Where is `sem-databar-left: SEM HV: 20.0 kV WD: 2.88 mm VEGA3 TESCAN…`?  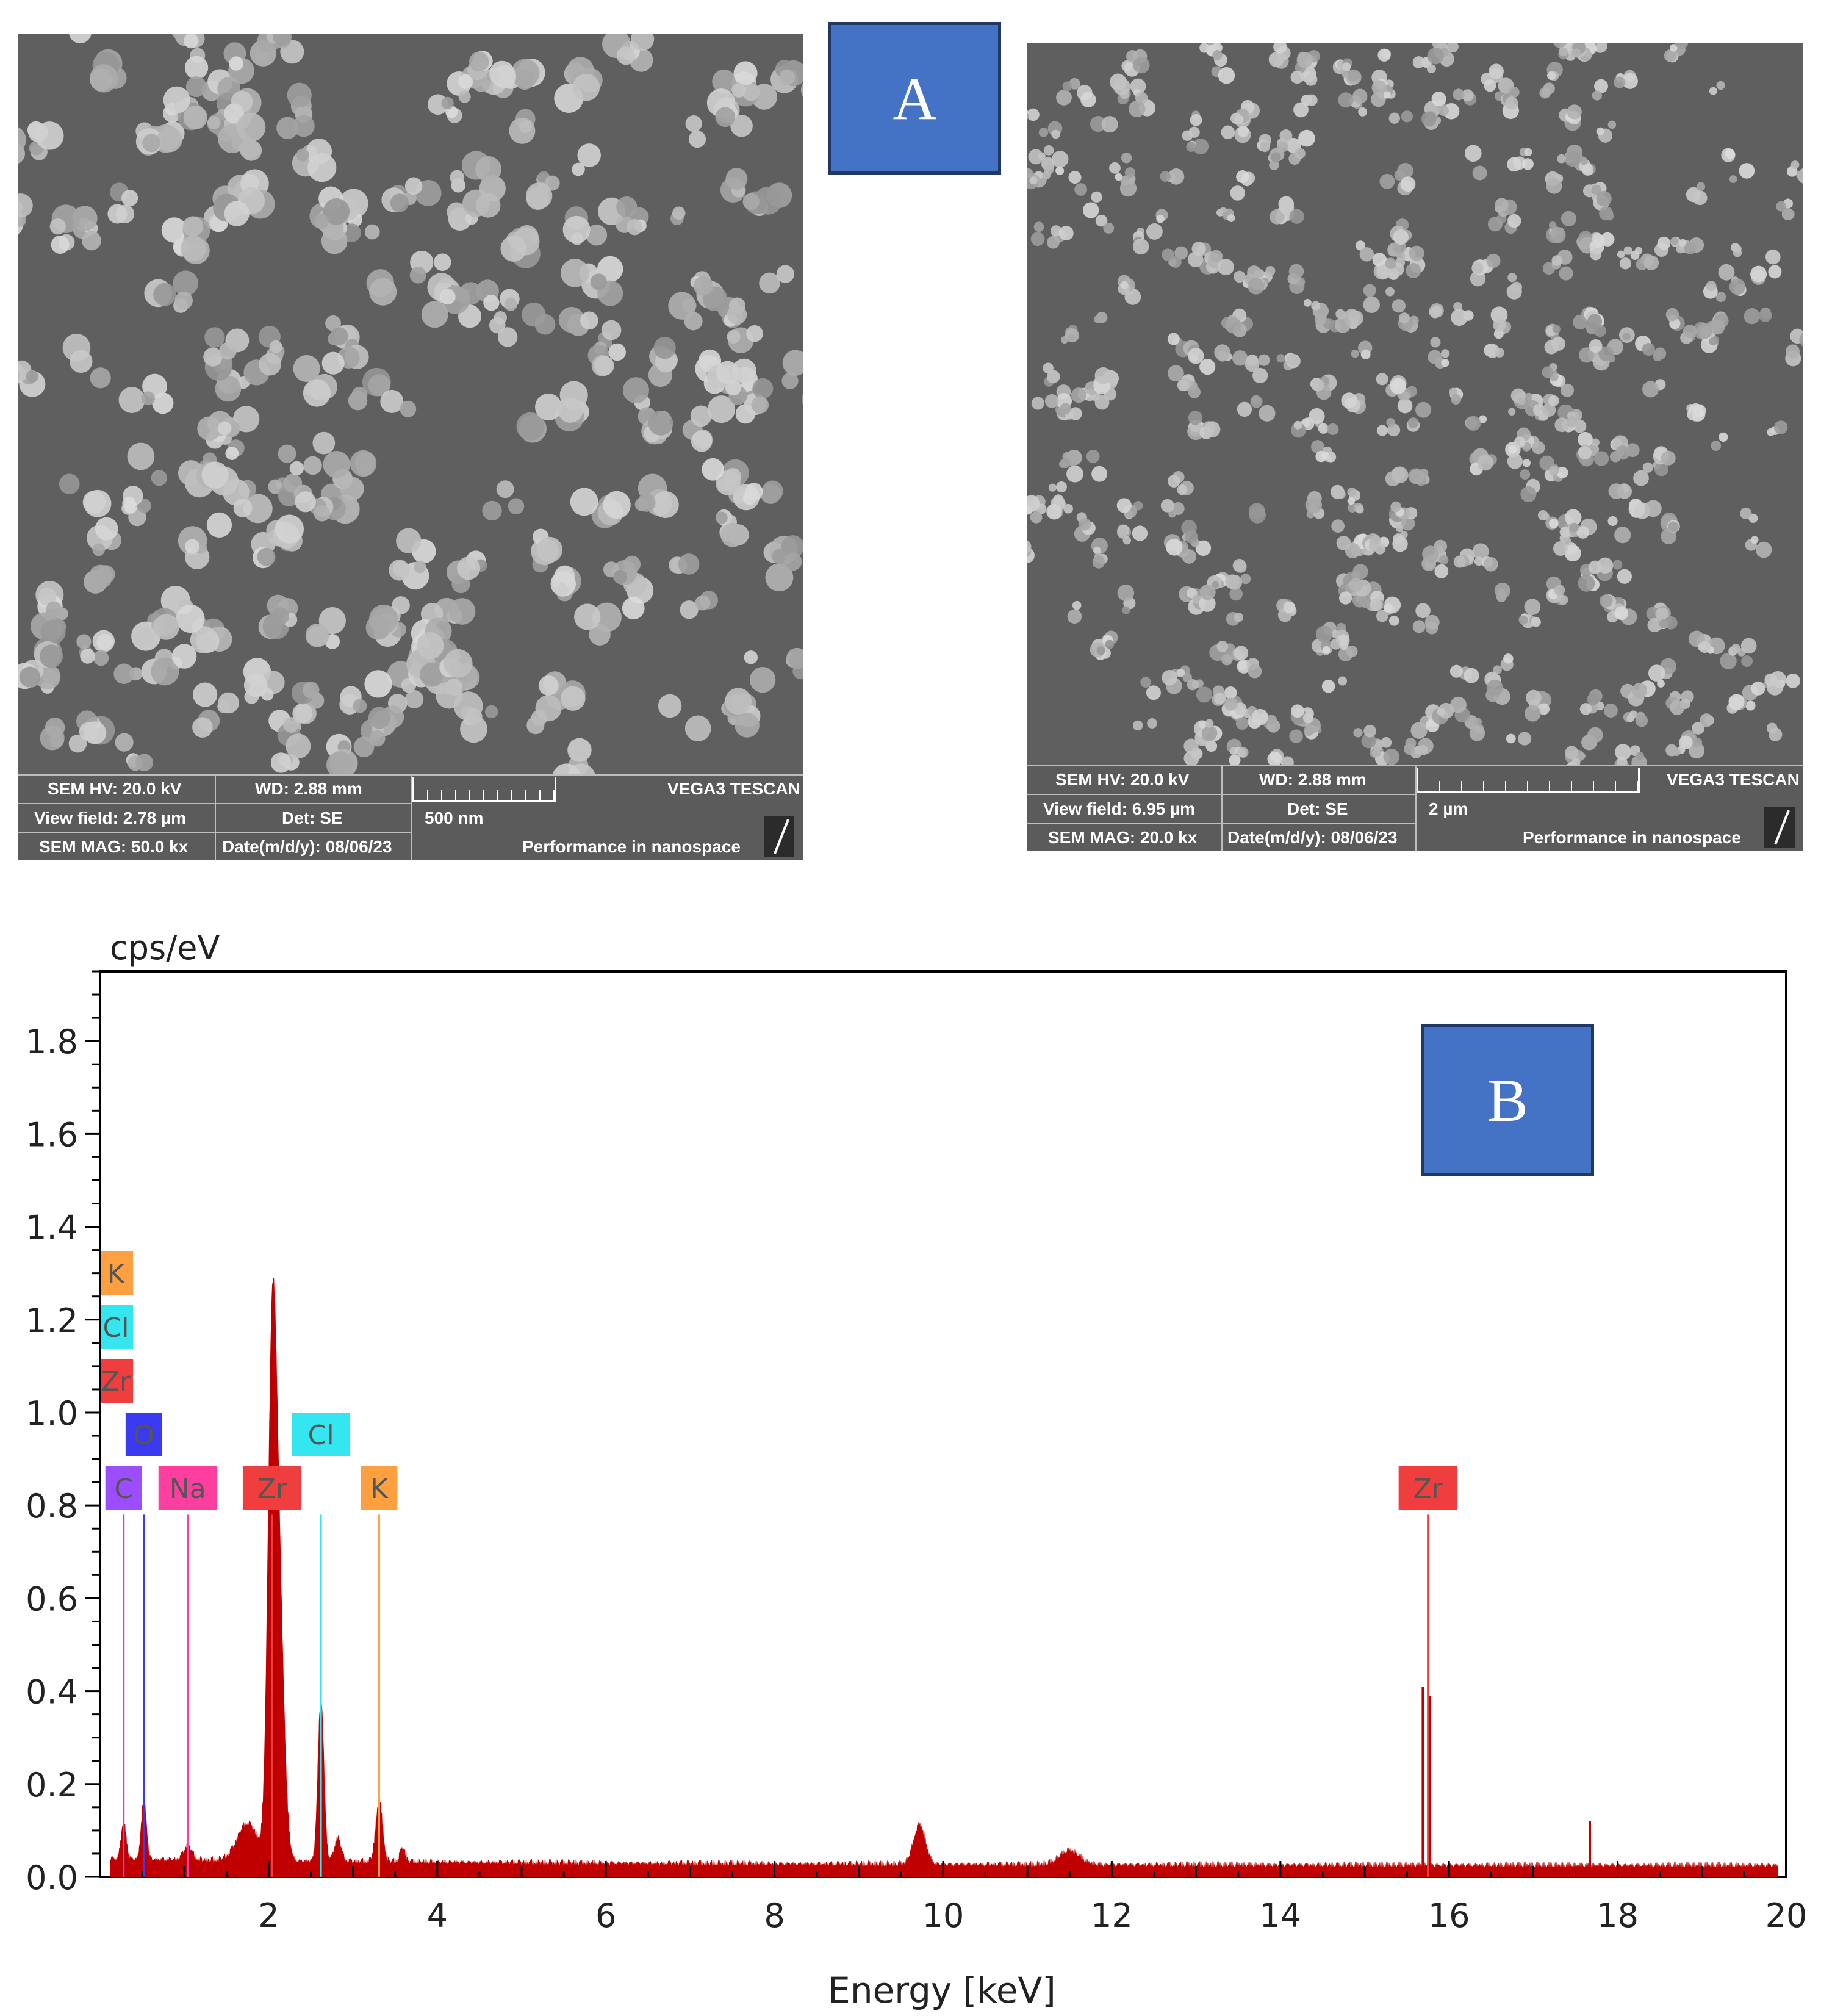
sem-databar-left: SEM HV: 20.0 kV WD: 2.88 mm VEGA3 TESCAN… is located at coordinates (410, 817).